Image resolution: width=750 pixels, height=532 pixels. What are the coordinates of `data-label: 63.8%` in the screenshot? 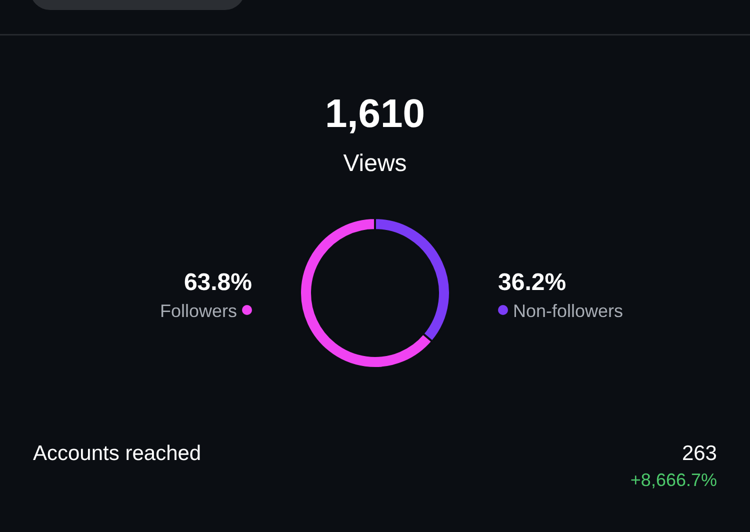 It's located at (218, 282).